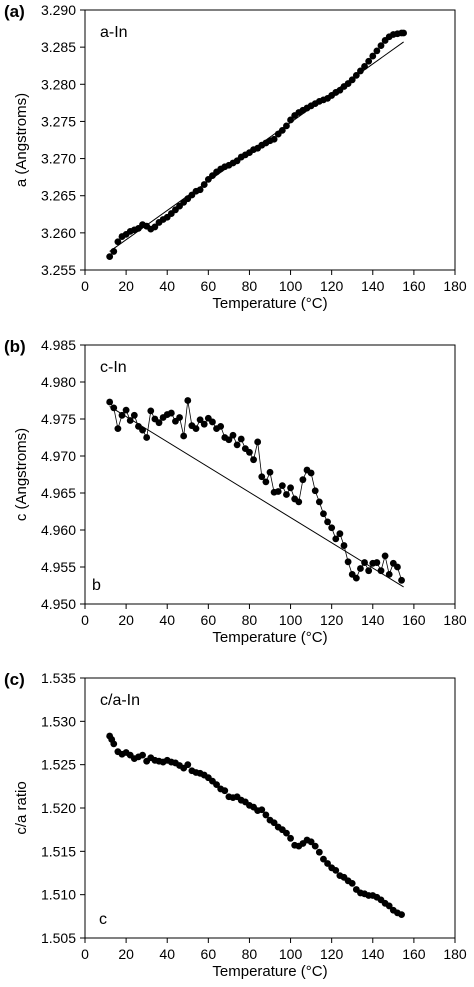  What do you see at coordinates (120, 700) in the screenshot?
I see `inset-label: c/a-In` at bounding box center [120, 700].